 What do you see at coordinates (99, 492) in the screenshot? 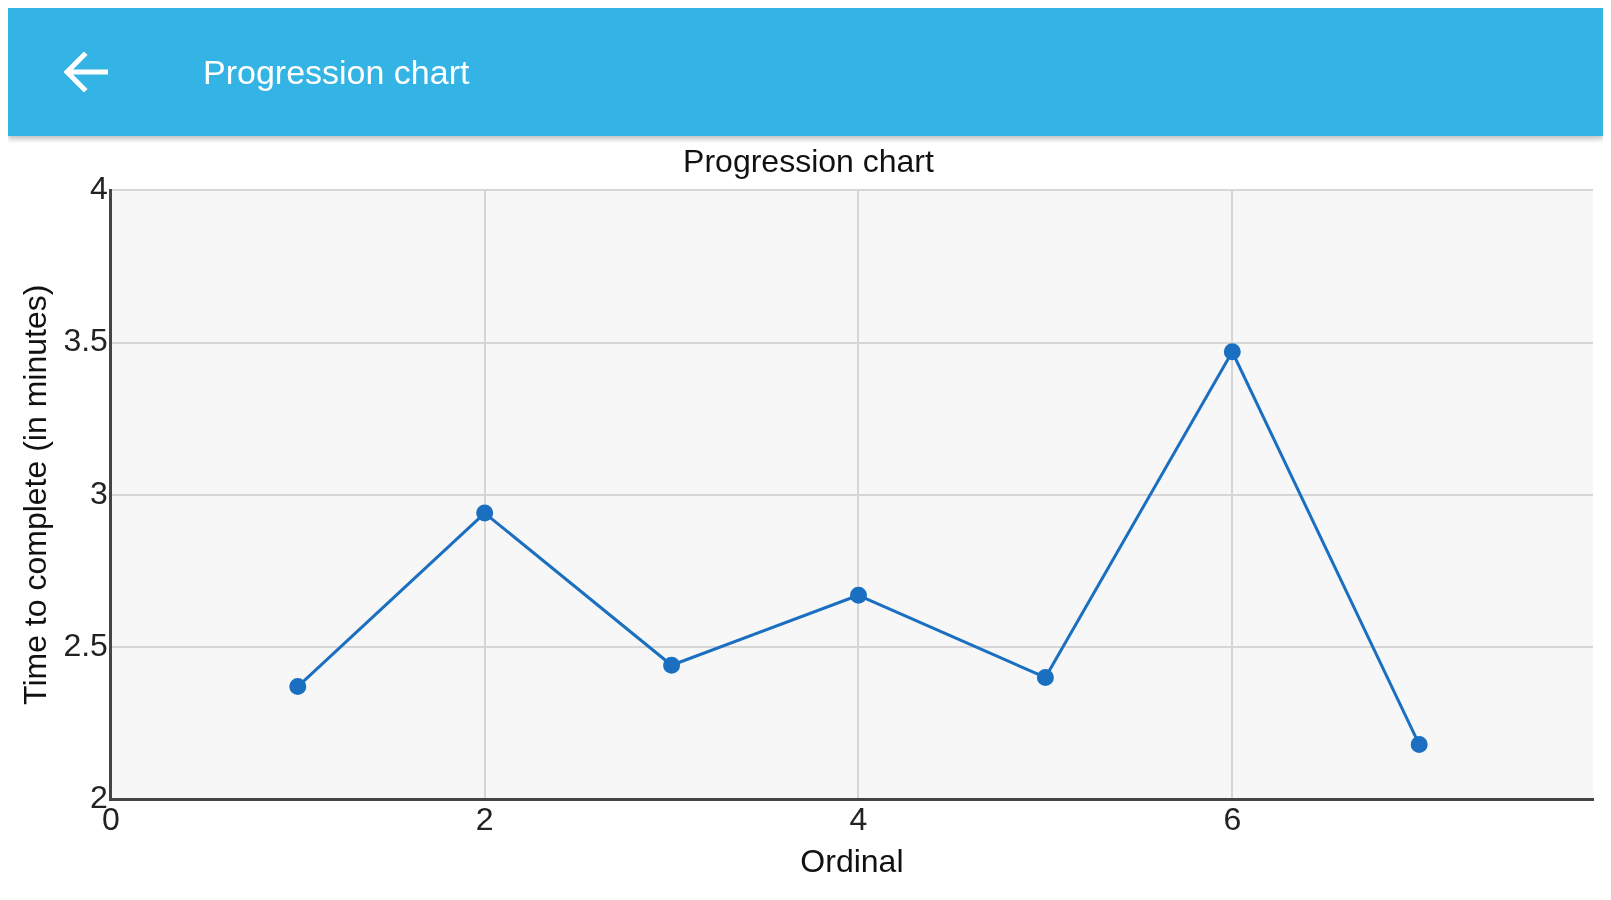
I see `y-tick-label: 3` at bounding box center [99, 492].